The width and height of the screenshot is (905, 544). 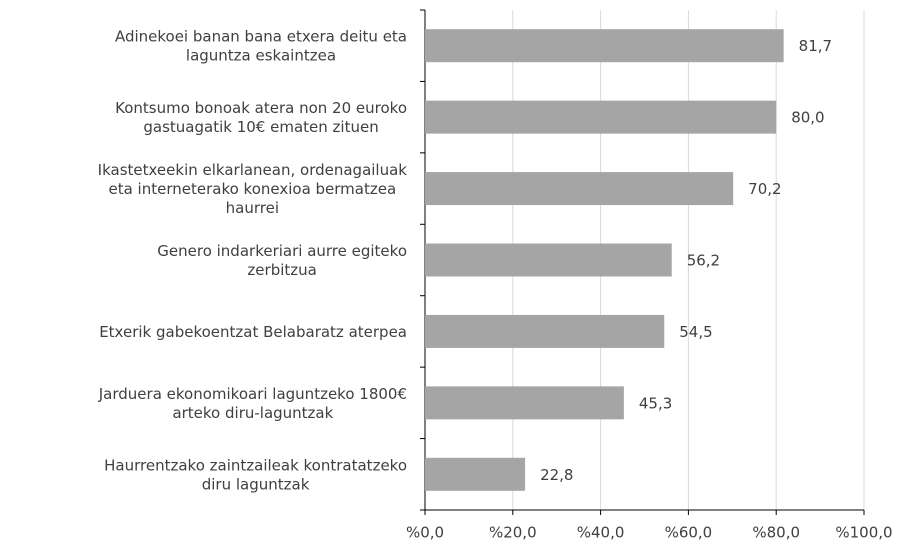 What do you see at coordinates (815, 46) in the screenshot?
I see `value-label: 81,7` at bounding box center [815, 46].